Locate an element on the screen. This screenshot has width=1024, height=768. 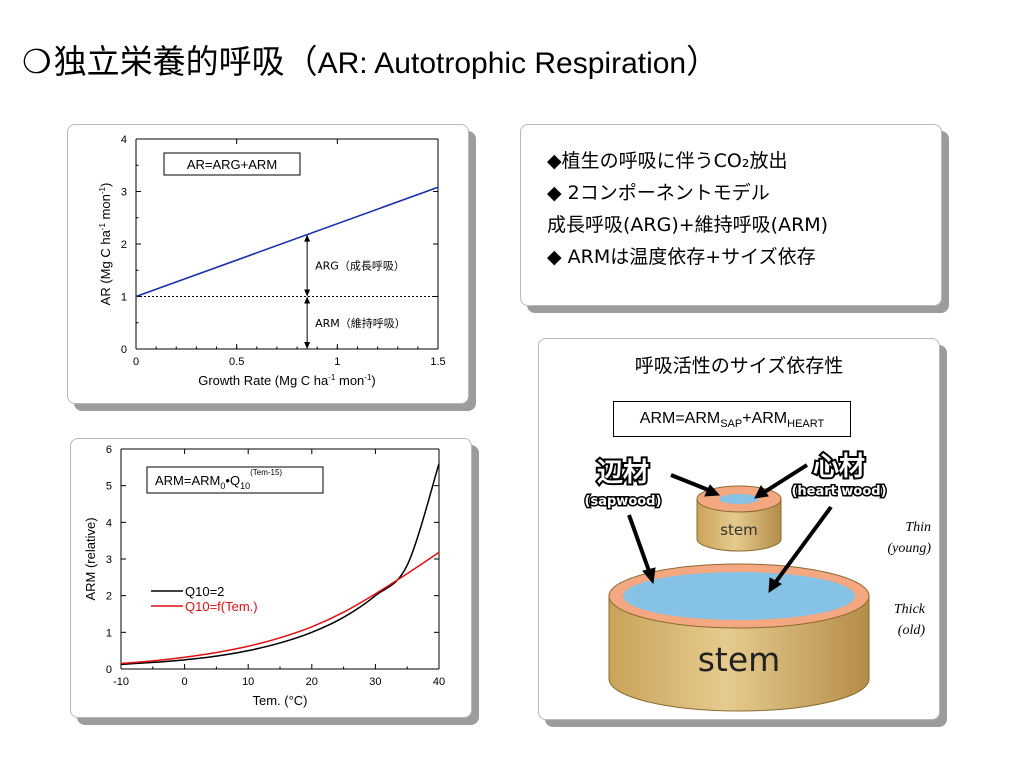
arrow-sapwood-thick-head is located at coordinates (649, 576).